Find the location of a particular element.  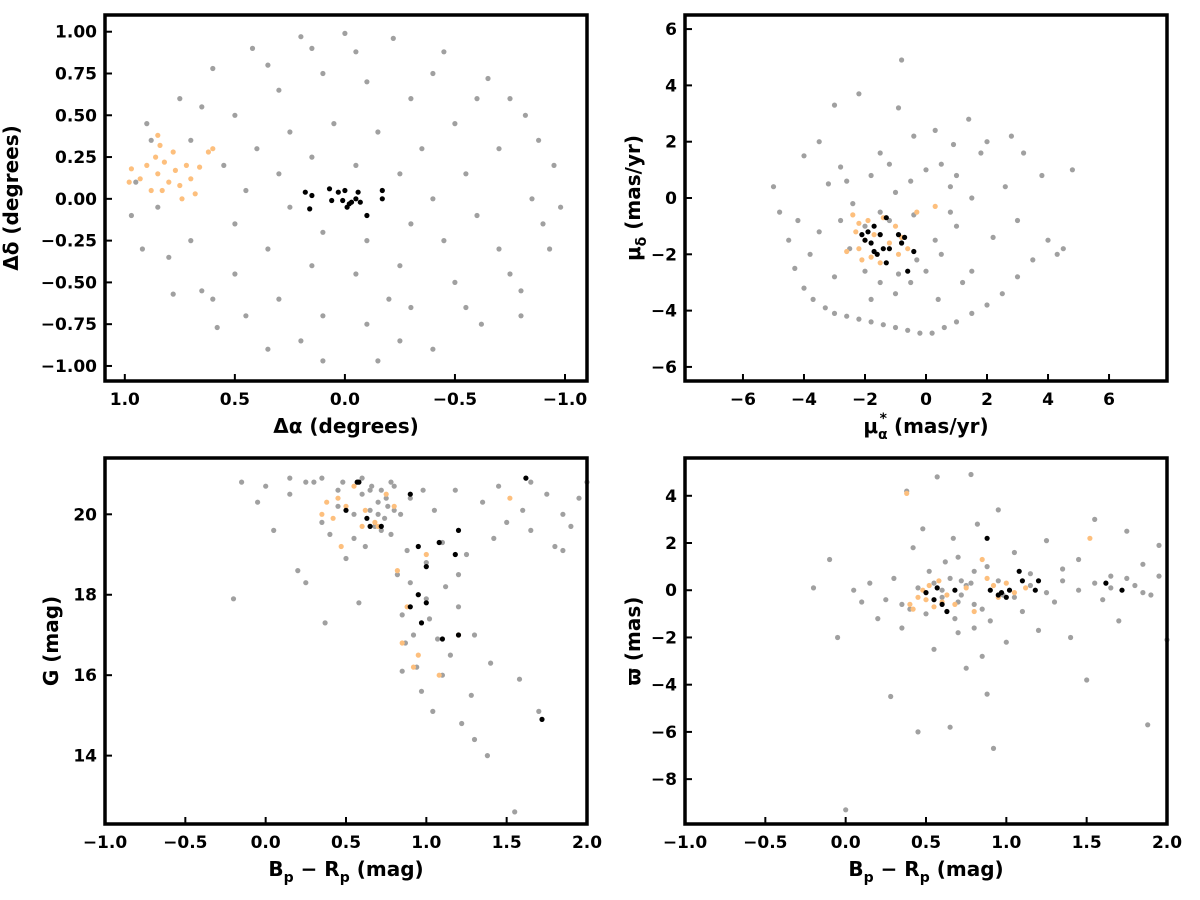

sky-y-axis-label: Δδ (degrees) is located at coordinates (11, 198).